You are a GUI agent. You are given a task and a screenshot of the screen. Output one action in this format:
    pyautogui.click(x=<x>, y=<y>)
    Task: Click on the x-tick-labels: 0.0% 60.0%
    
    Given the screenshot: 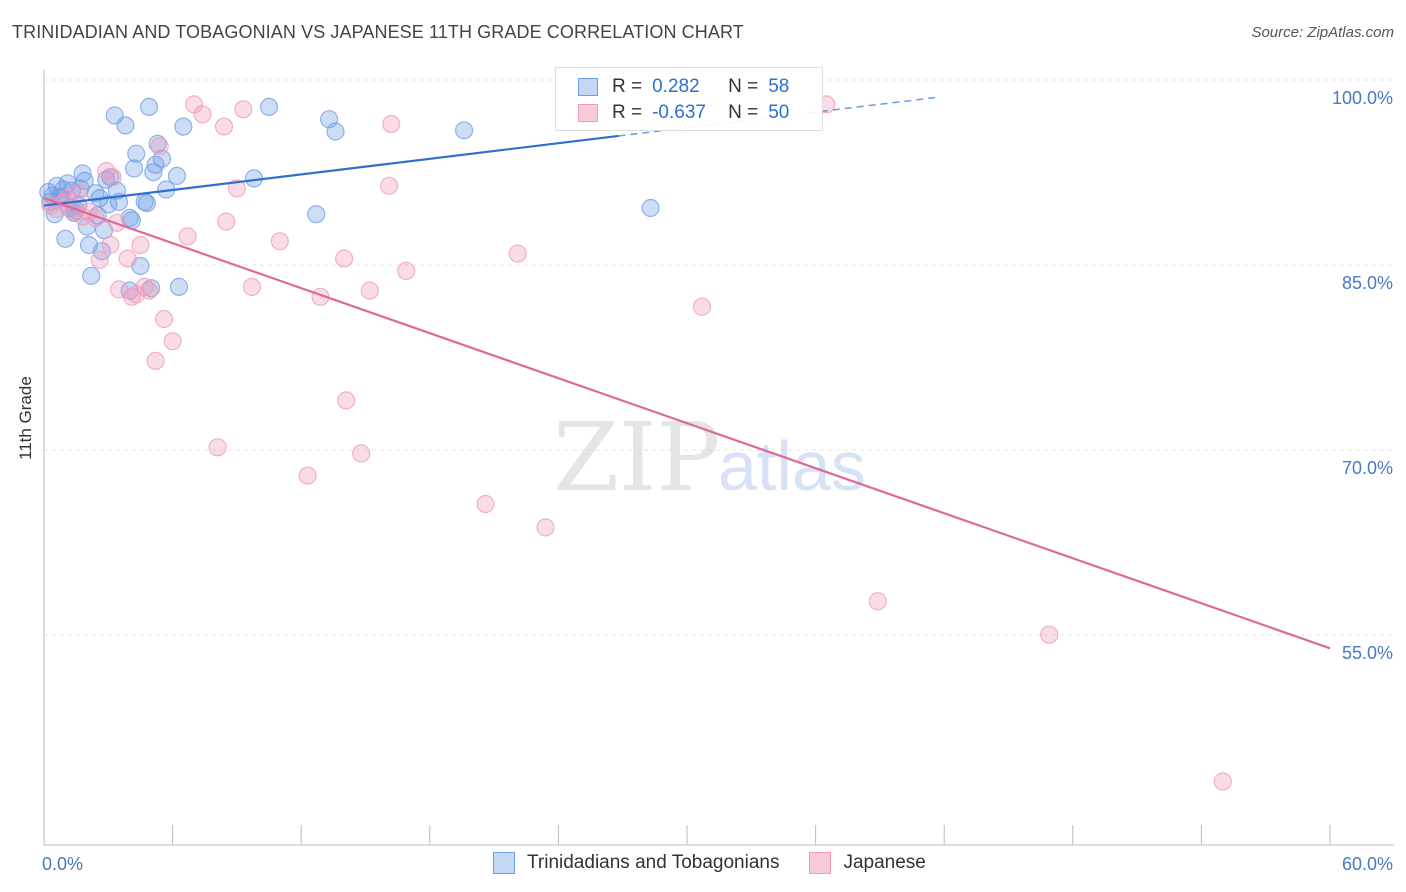 What is the action you would take?
    pyautogui.click(x=717, y=864)
    